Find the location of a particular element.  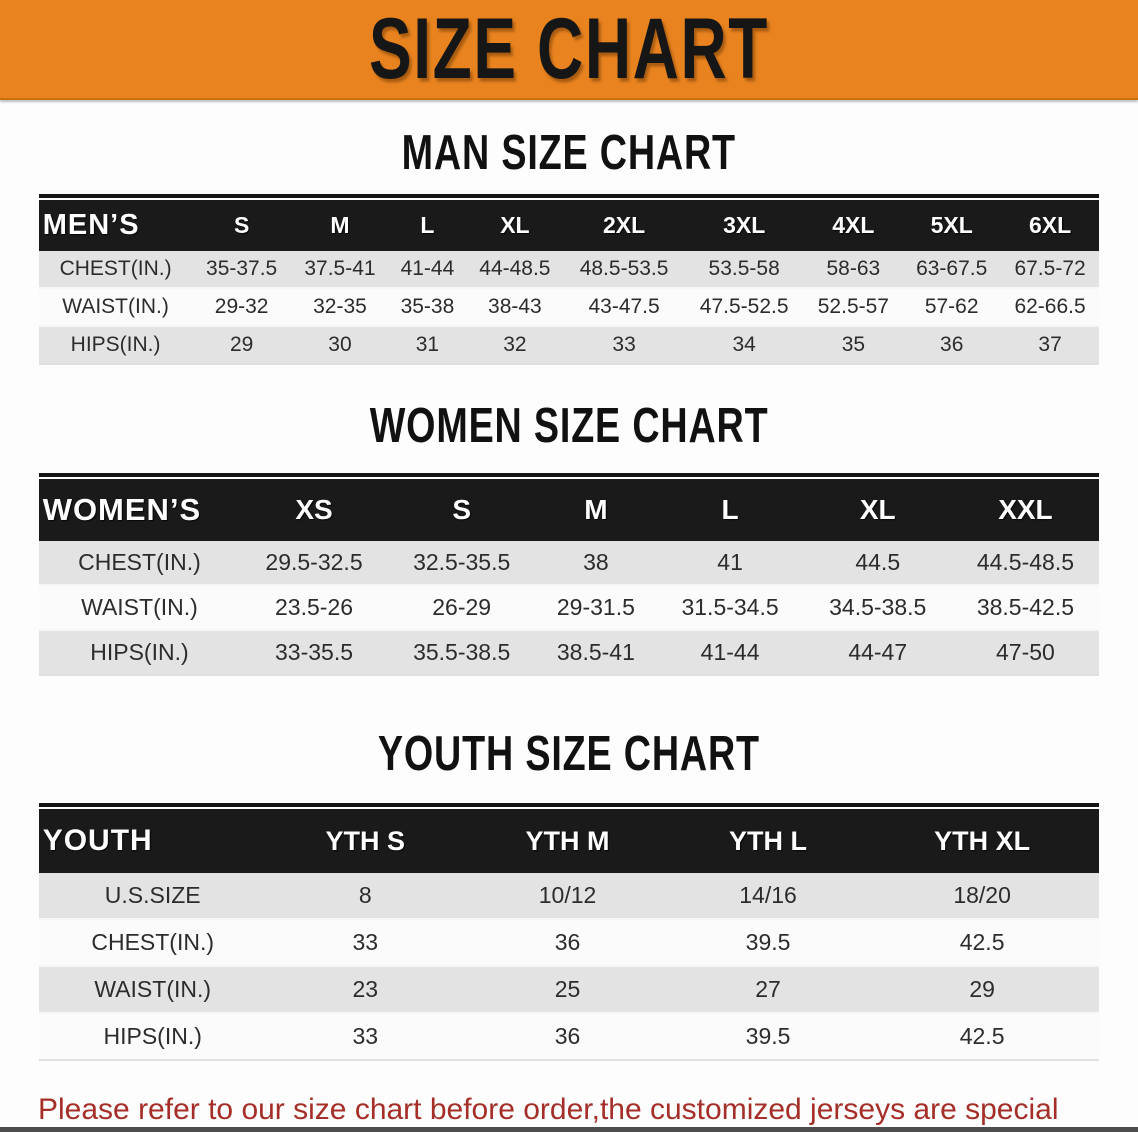

size-cell: 31.5-34.5 is located at coordinates (730, 607).